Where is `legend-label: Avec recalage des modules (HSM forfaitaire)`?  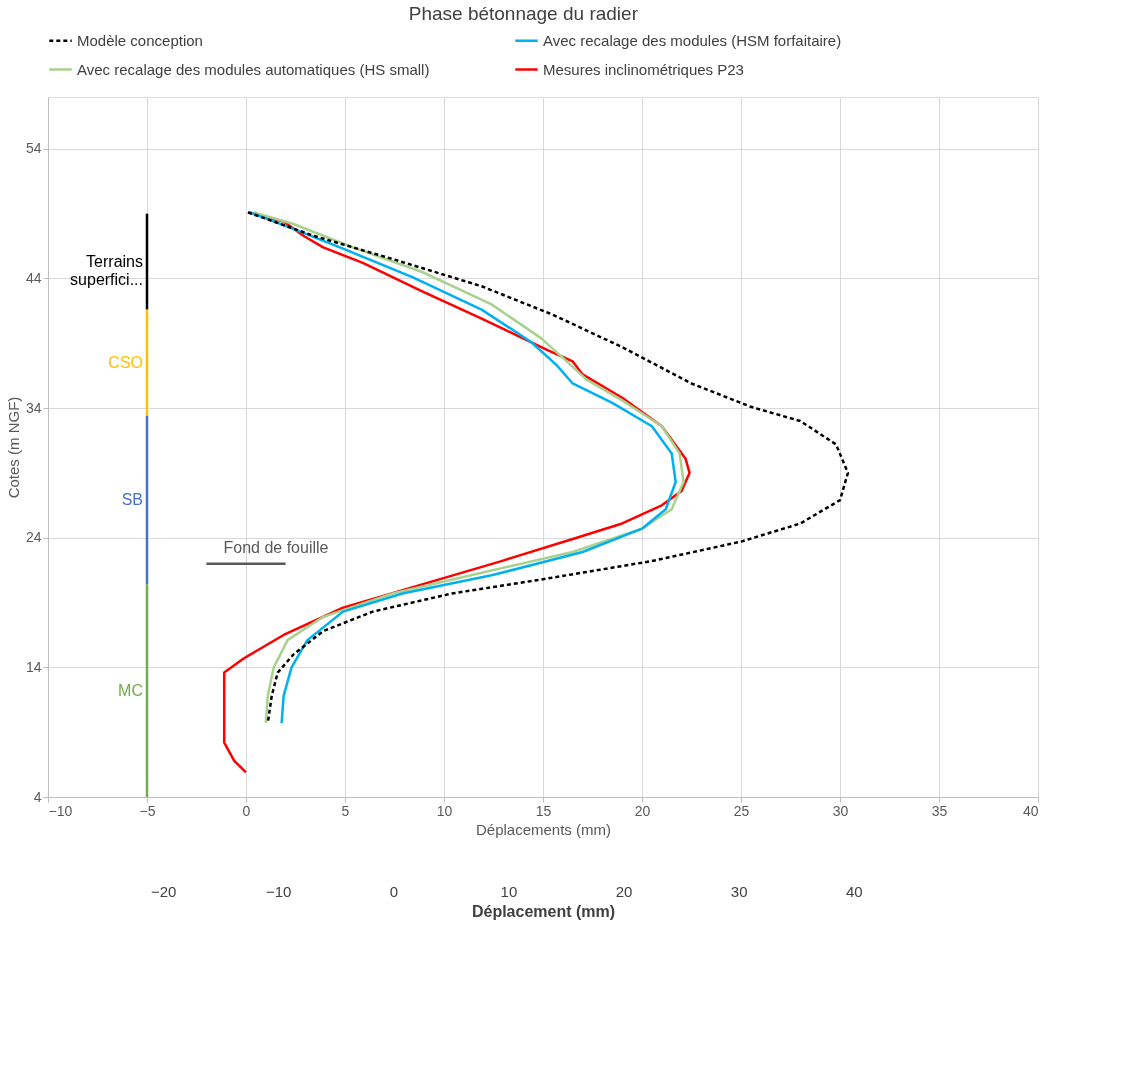
legend-label: Avec recalage des modules (HSM forfaitaire) is located at coordinates (692, 40).